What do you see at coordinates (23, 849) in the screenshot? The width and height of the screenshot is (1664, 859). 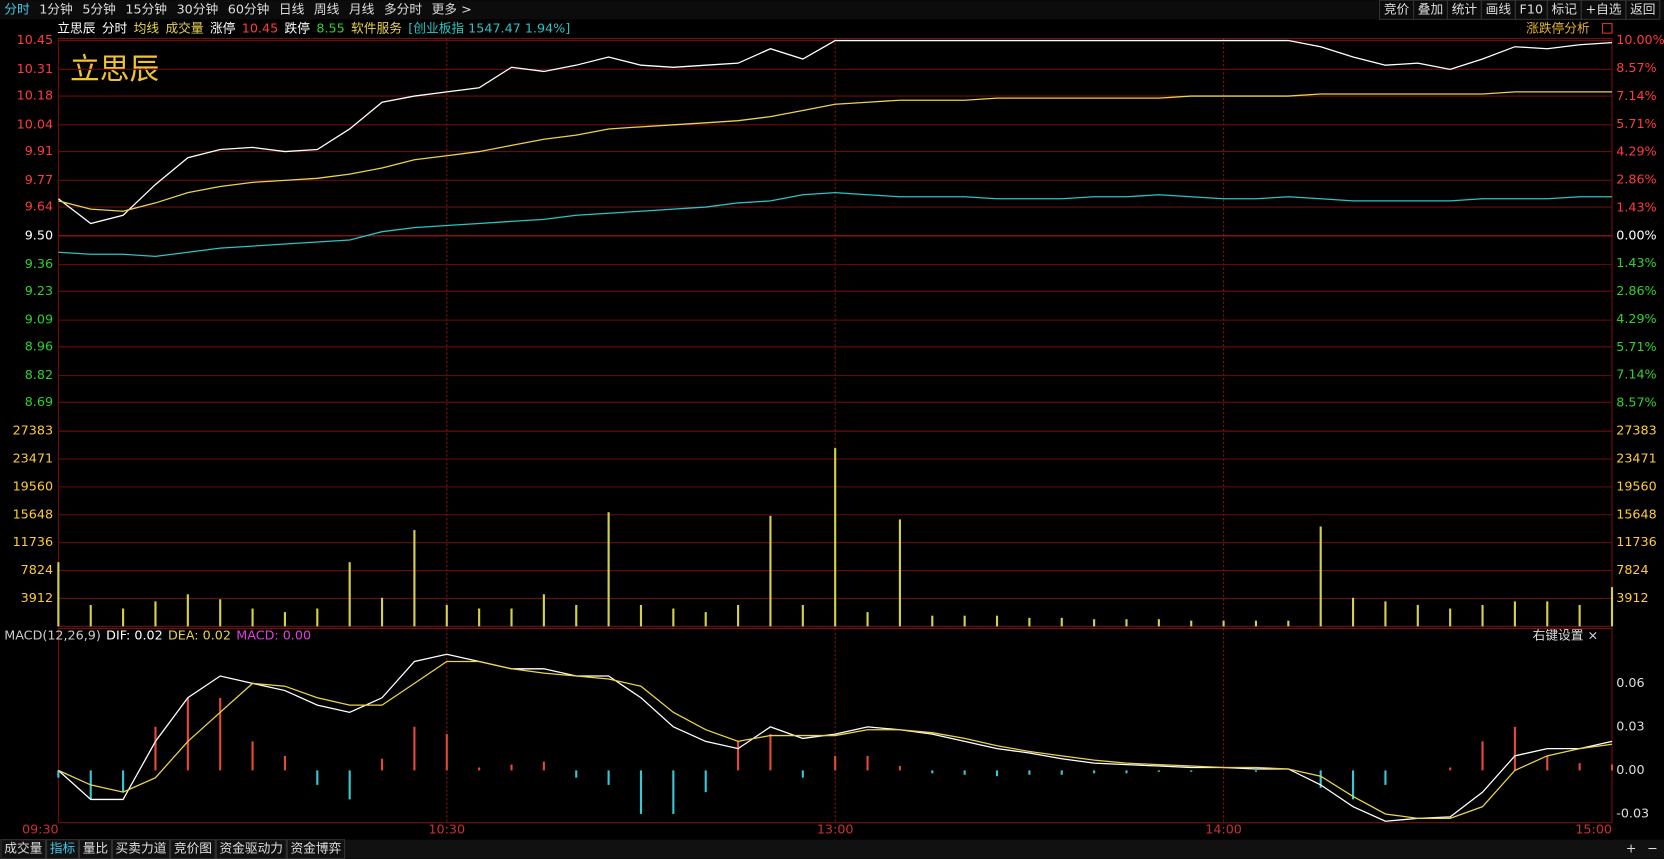 I see `bottom-tab: 成交量` at bounding box center [23, 849].